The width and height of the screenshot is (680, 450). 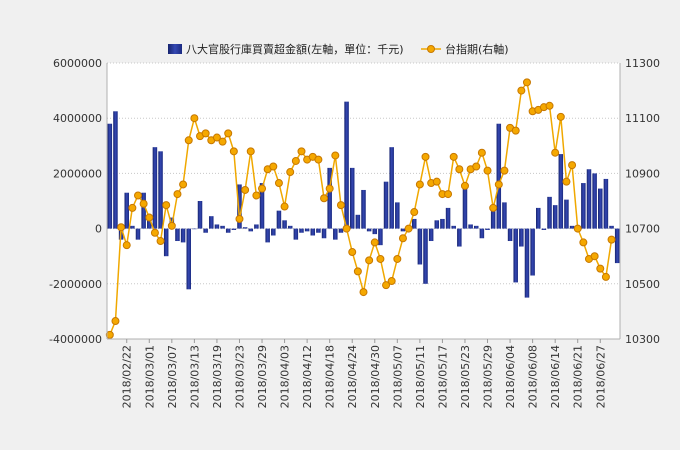 What do you see at coordinates (375, 376) in the screenshot?
I see `x-tick-label: 2018/04/30` at bounding box center [375, 376].